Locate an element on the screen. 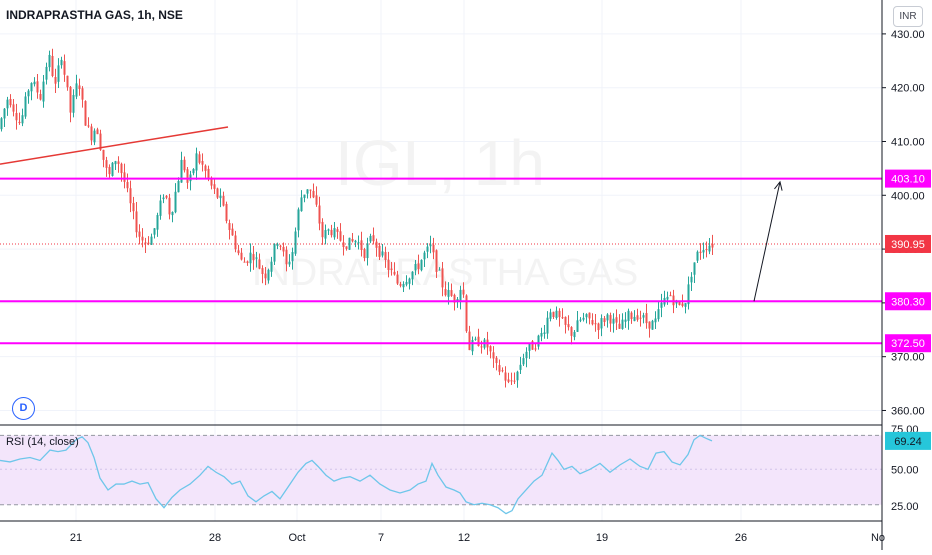 The width and height of the screenshot is (932, 555). period-badge: D is located at coordinates (23, 408).